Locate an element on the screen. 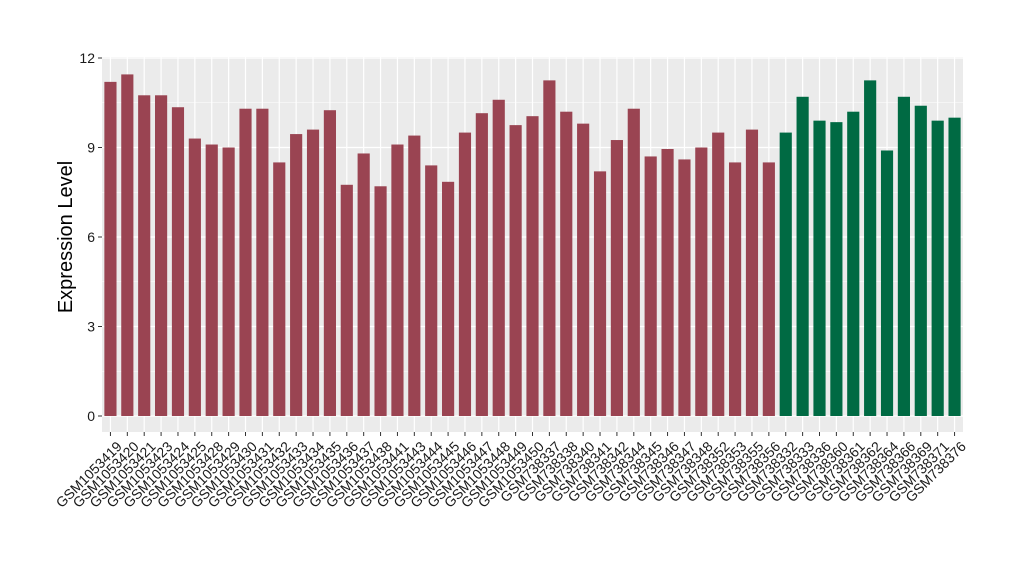 The height and width of the screenshot is (580, 1020). bar-GSM1053424 is located at coordinates (178, 261).